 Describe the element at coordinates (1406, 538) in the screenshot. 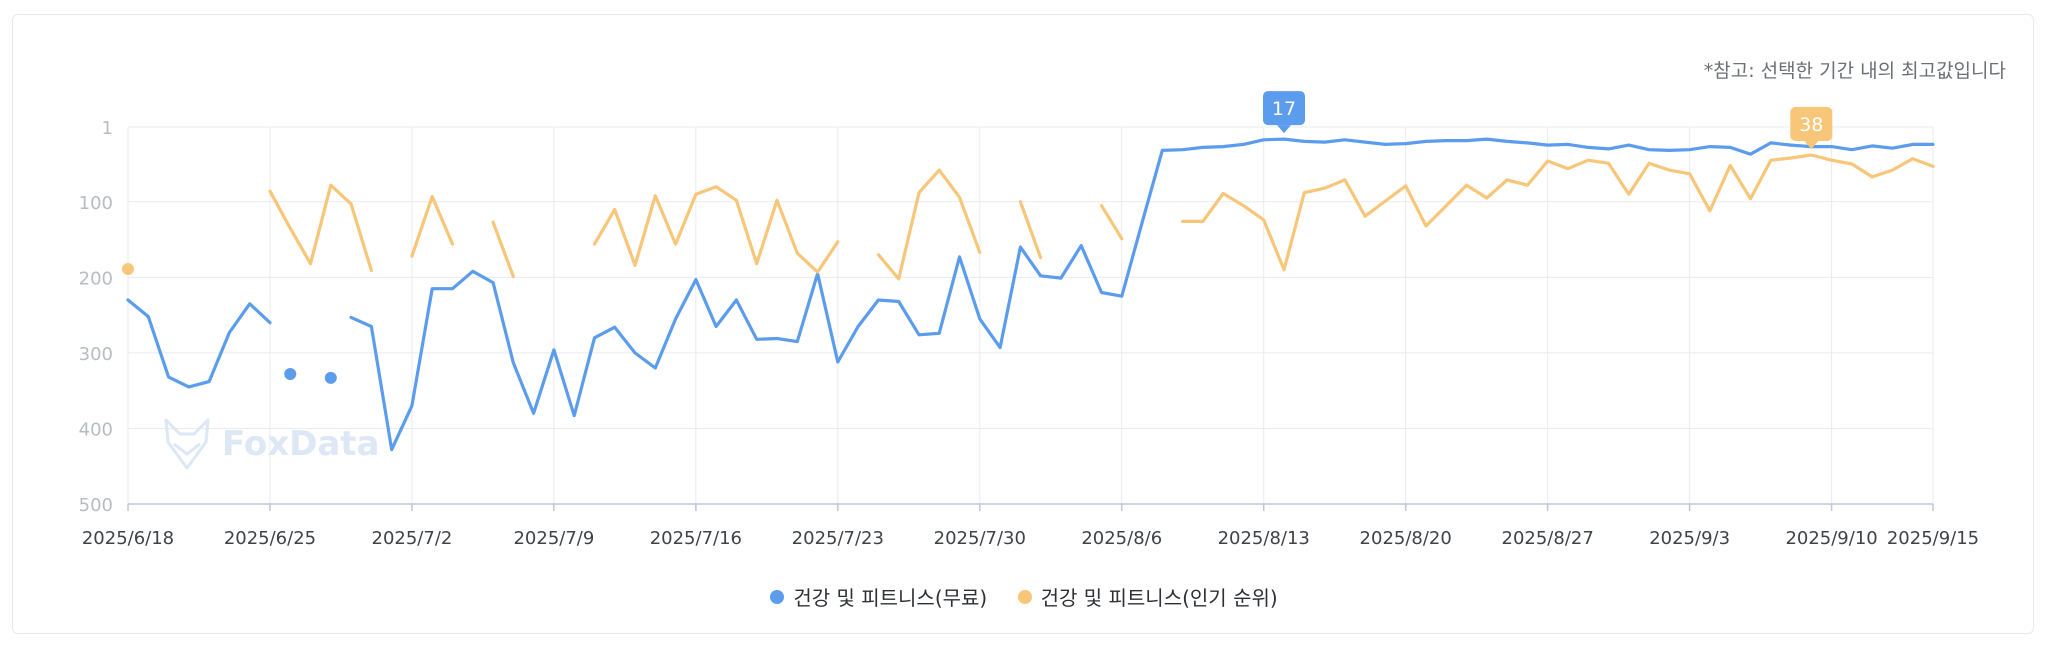

I see `x-tick-label: 2025/8/20` at that location.